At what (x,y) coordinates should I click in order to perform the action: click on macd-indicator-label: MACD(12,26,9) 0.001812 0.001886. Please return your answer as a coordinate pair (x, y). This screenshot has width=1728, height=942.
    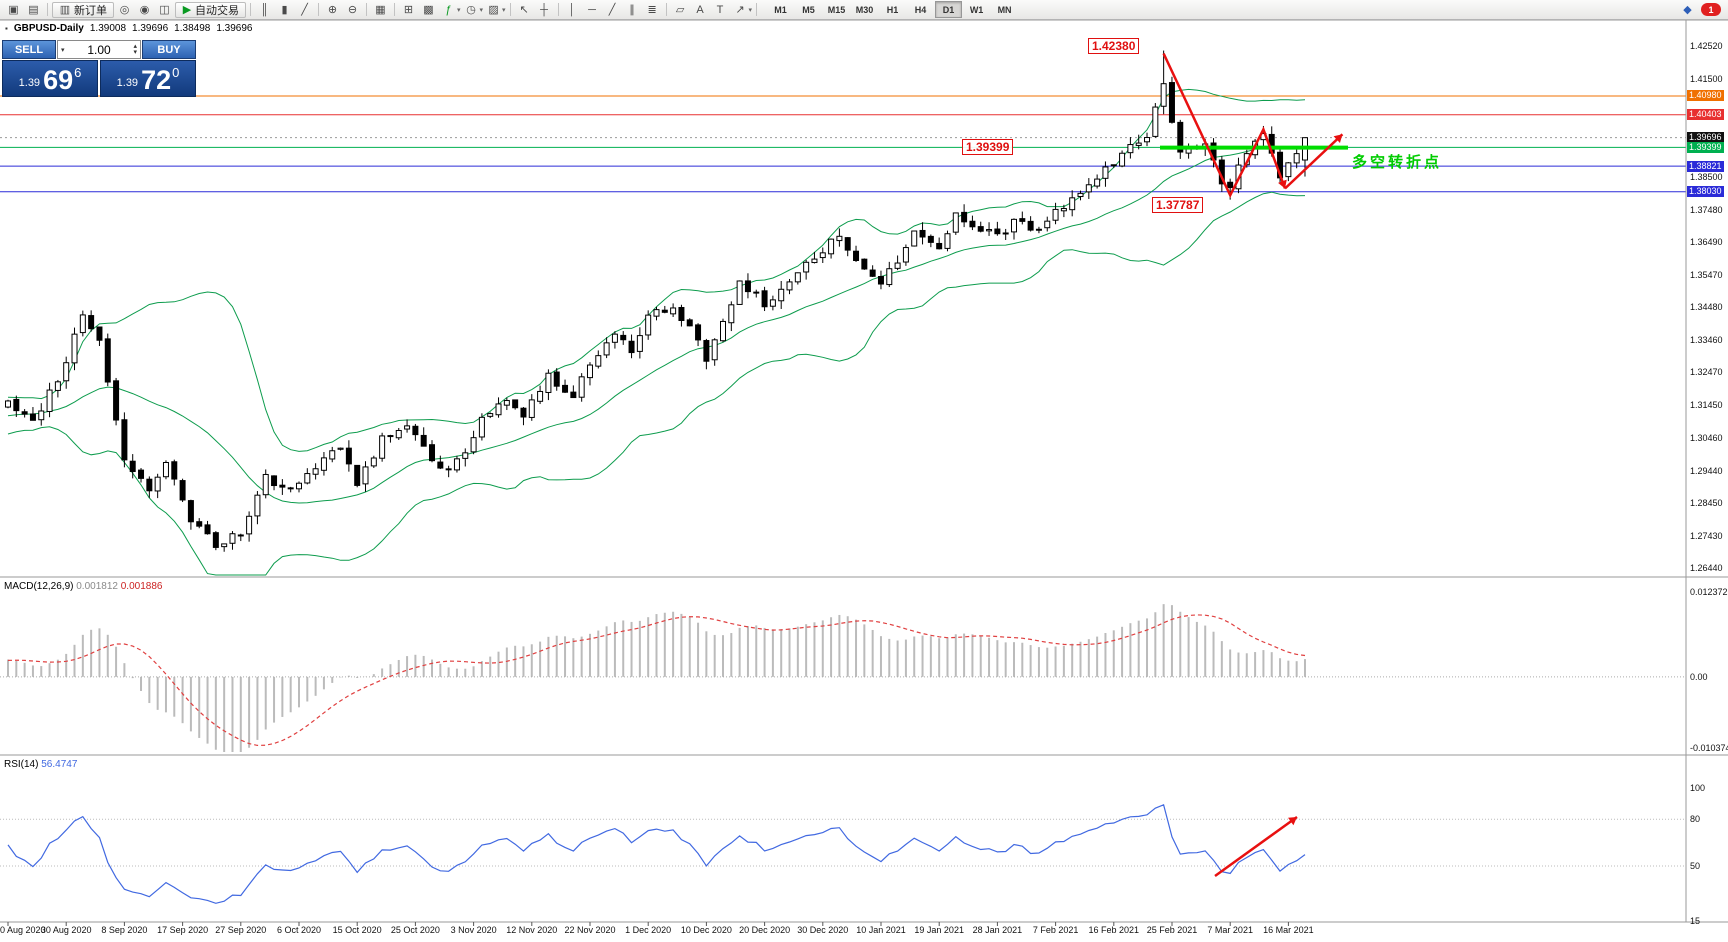
    Looking at the image, I should click on (83, 586).